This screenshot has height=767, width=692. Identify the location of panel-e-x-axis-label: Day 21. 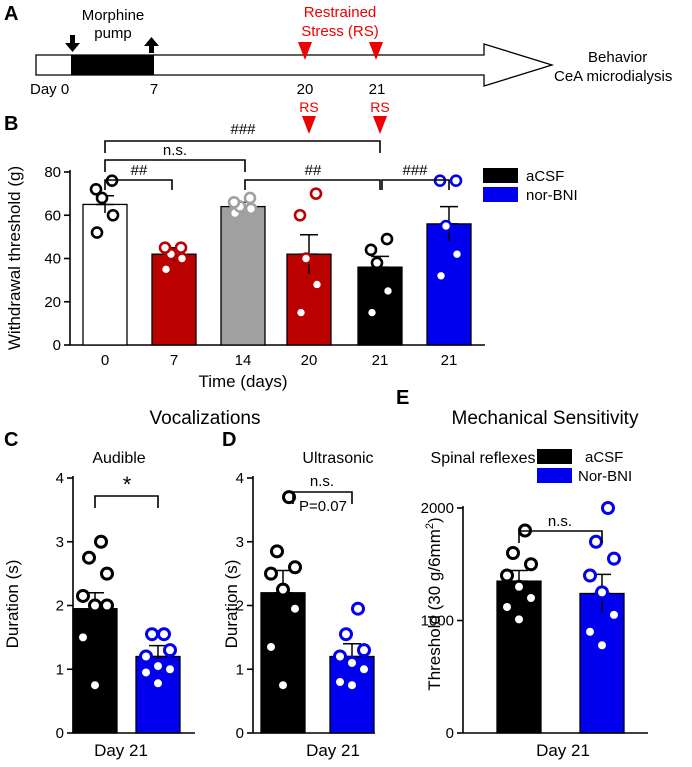
(563, 750).